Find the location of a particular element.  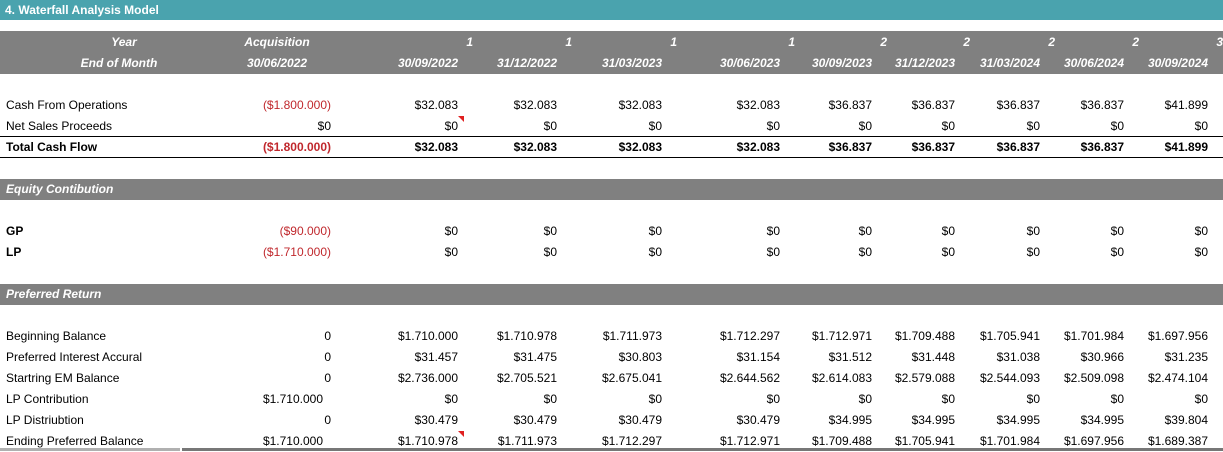

table-cell: $31.475 is located at coordinates (535, 357).